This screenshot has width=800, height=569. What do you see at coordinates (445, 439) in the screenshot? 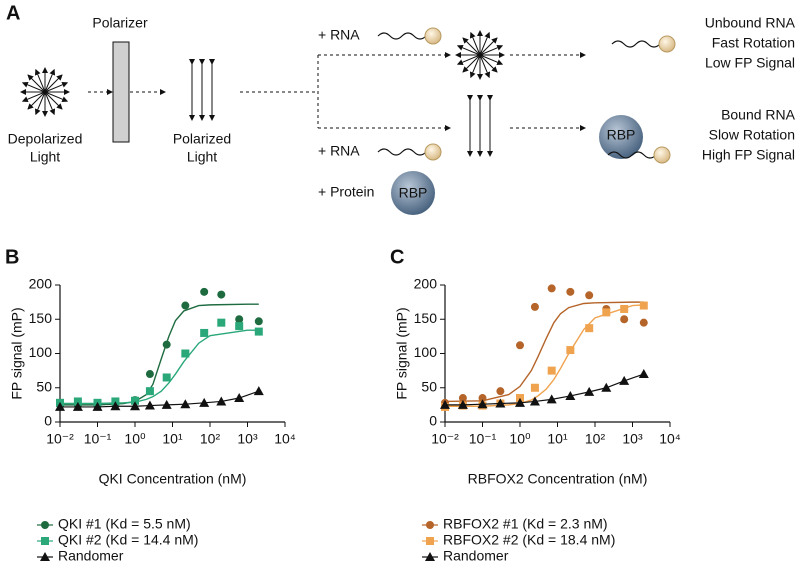
I see `x-tick-label: 10⁻²` at bounding box center [445, 439].